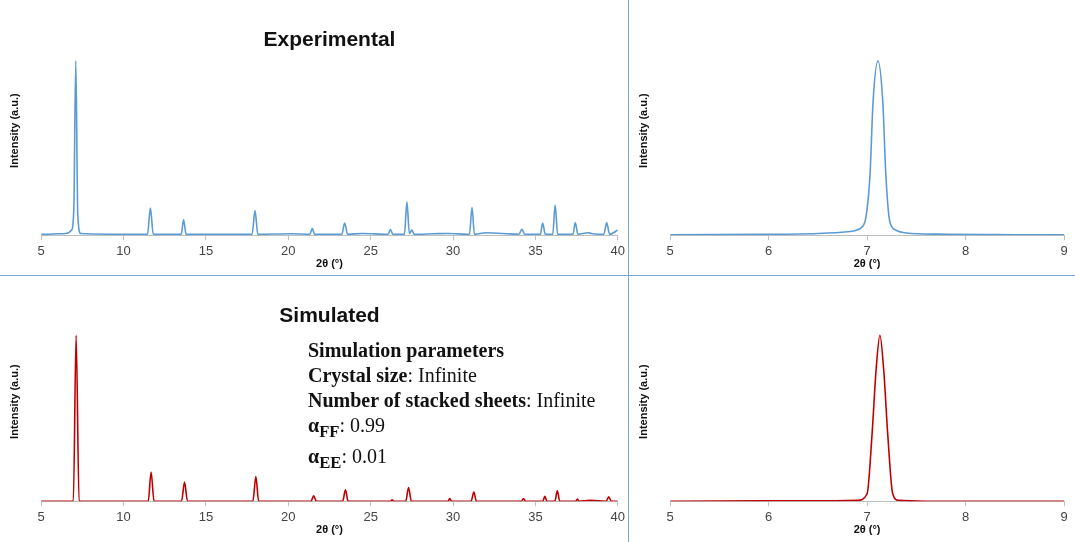 The height and width of the screenshot is (542, 1075). What do you see at coordinates (347, 458) in the screenshot?
I see `annotation: α$_{EE}$: 0.01` at bounding box center [347, 458].